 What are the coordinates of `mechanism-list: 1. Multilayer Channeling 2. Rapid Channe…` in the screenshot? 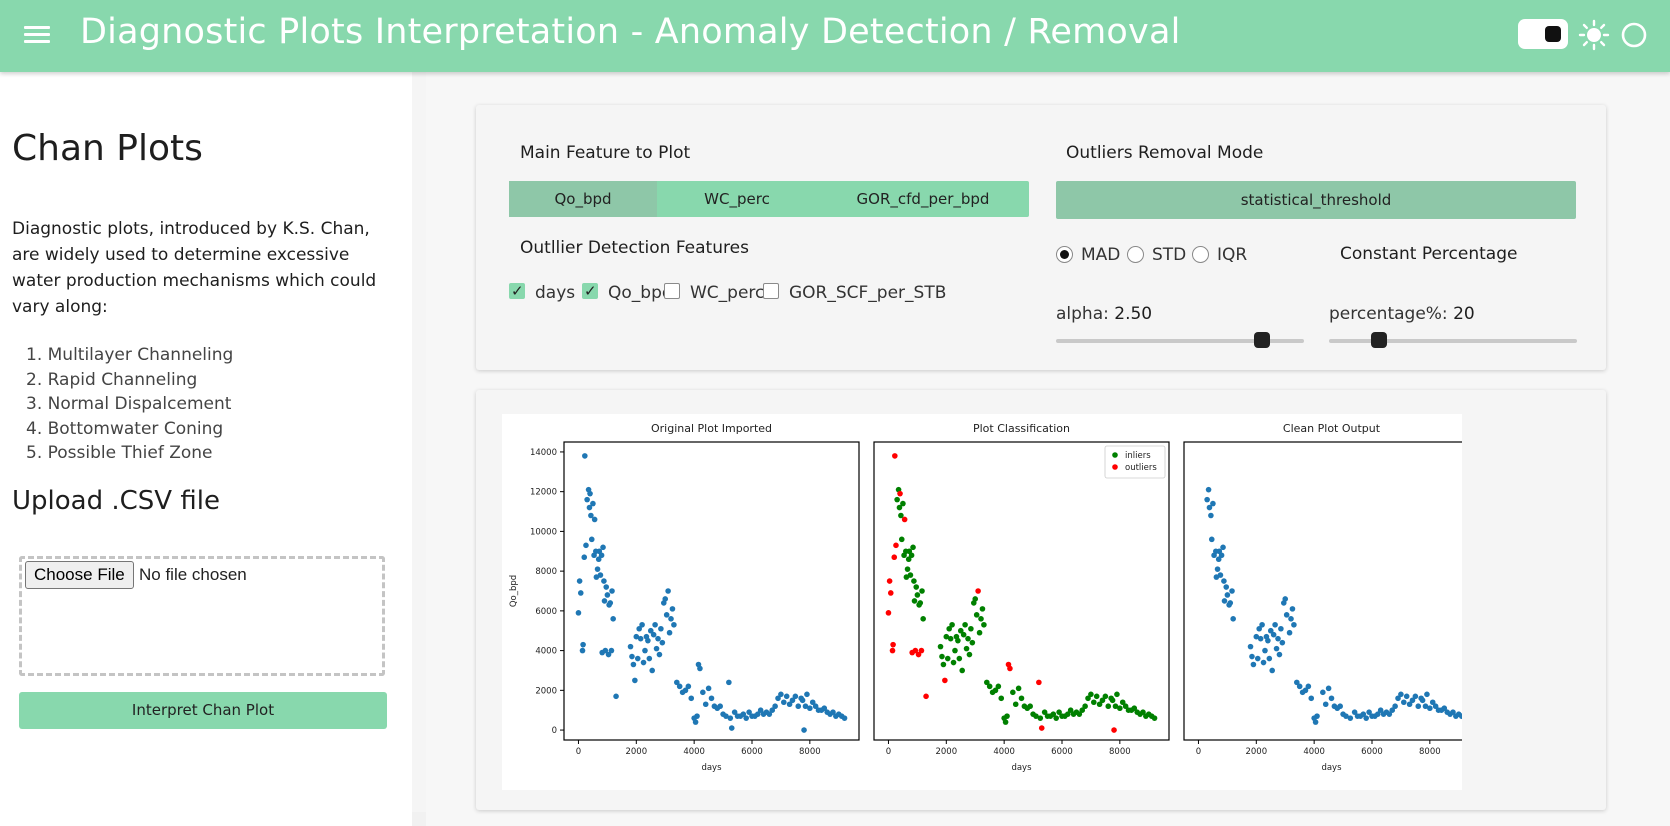 It's located at (129, 404).